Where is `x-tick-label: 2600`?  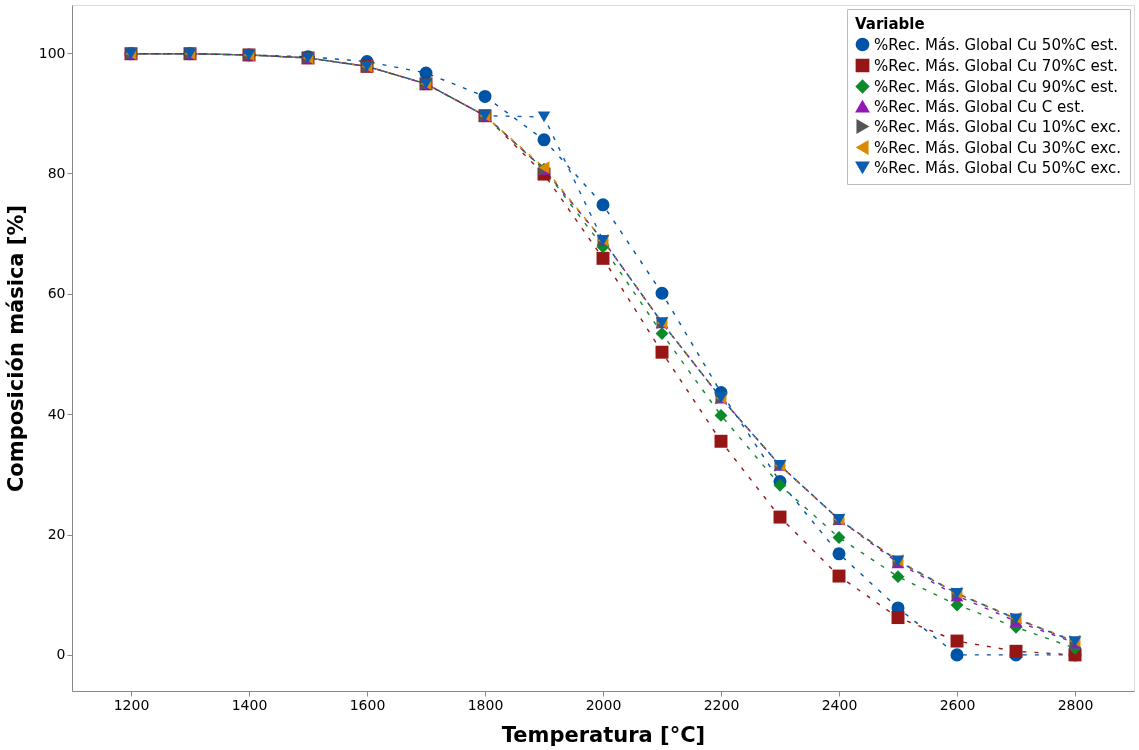 x-tick-label: 2600 is located at coordinates (957, 704).